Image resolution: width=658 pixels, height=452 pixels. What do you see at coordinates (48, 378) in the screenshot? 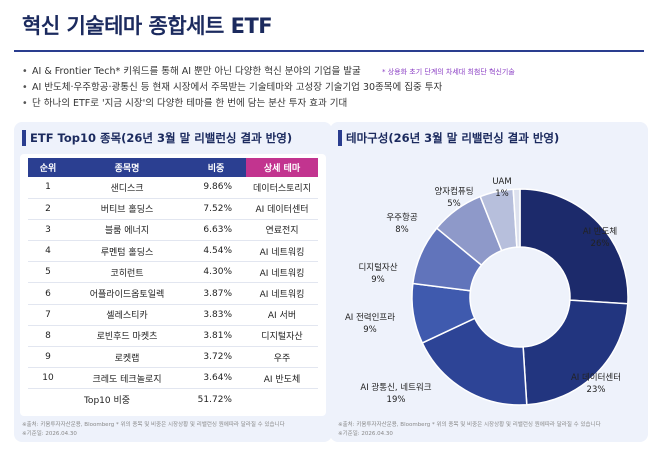
I see `cell-rank: 10` at bounding box center [48, 378].